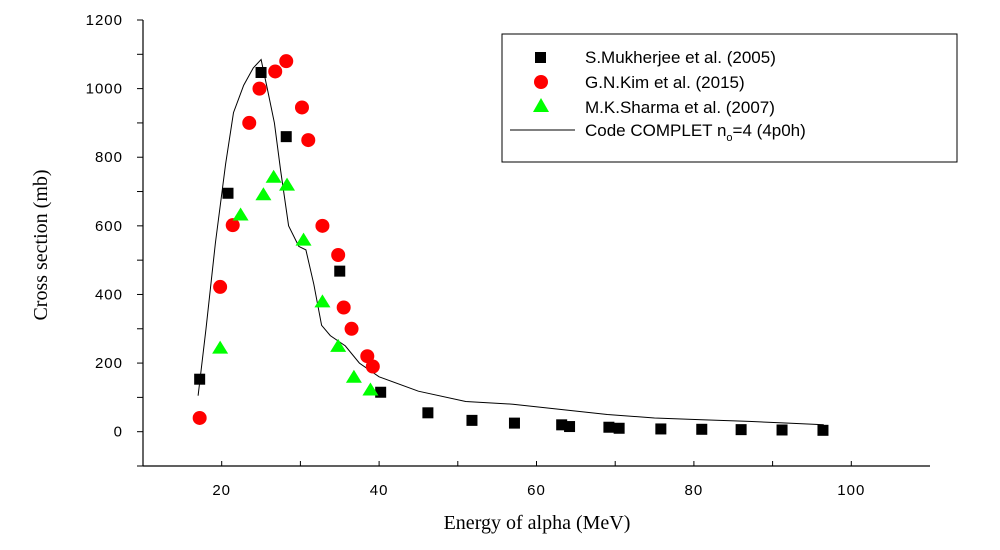 The height and width of the screenshot is (550, 1000). Describe the element at coordinates (109, 157) in the screenshot. I see `y-tick-label: 800` at that location.